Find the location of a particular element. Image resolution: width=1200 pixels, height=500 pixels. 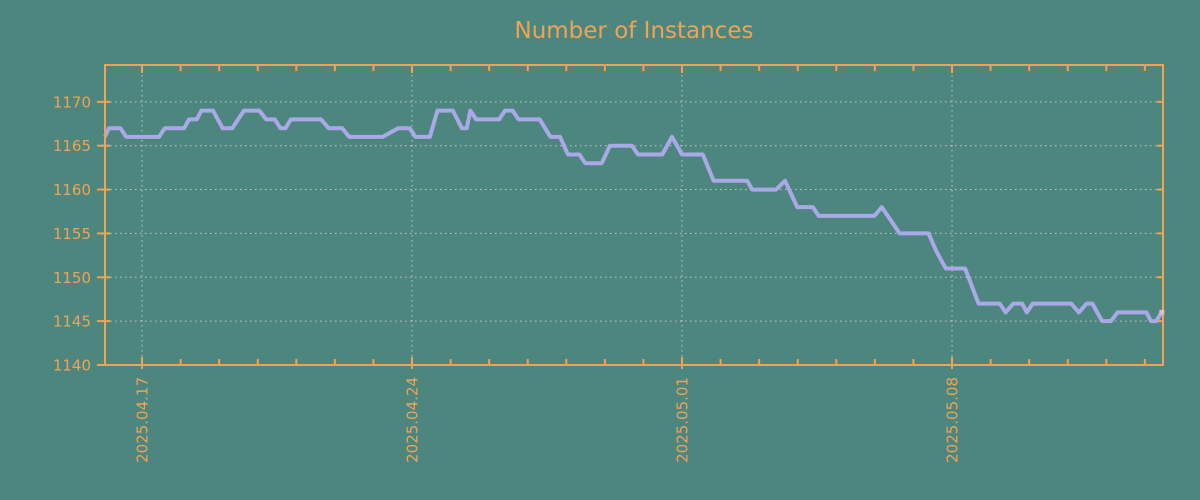

y-tick-label: 1170 is located at coordinates (72, 102).